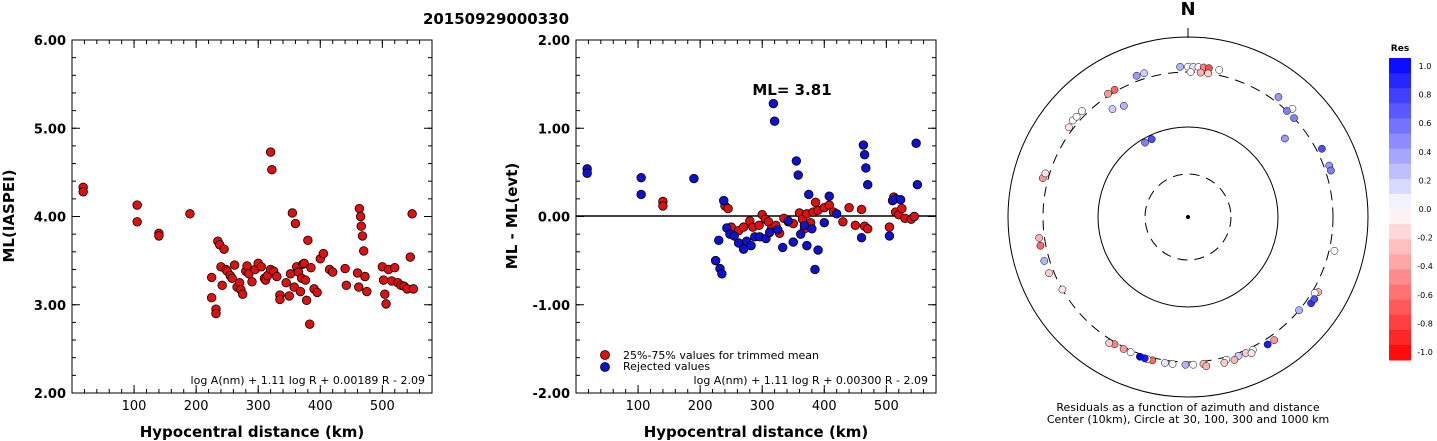  I want to click on y-tick-label: -1.00, so click(551, 306).